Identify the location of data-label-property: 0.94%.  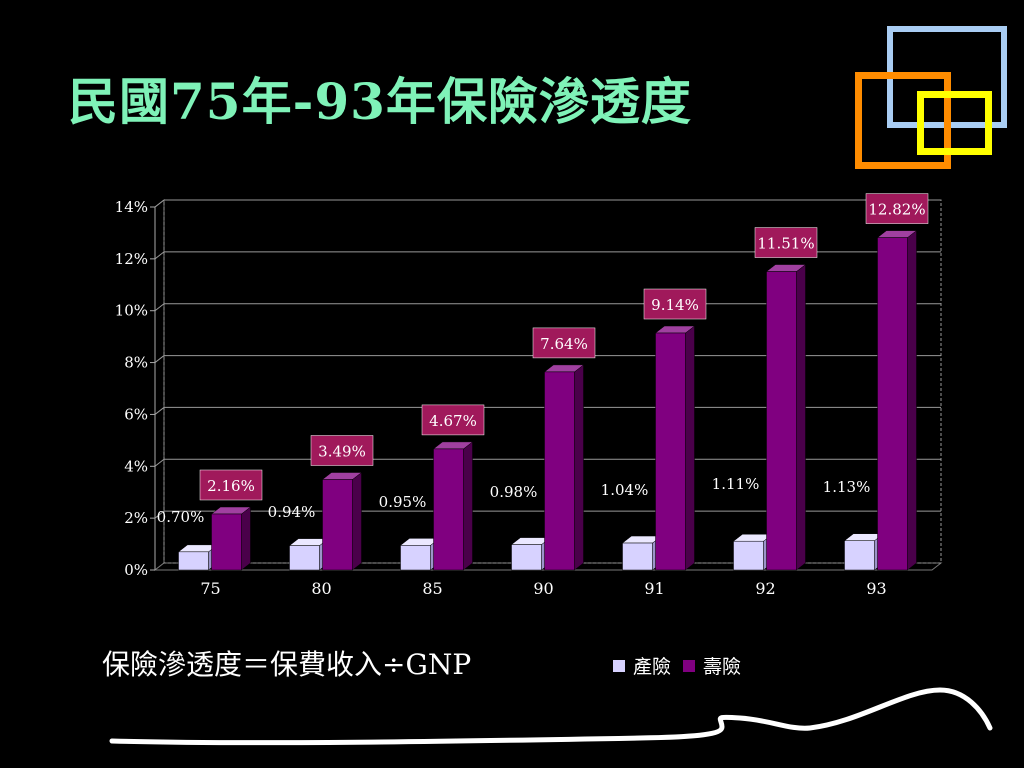
(292, 512).